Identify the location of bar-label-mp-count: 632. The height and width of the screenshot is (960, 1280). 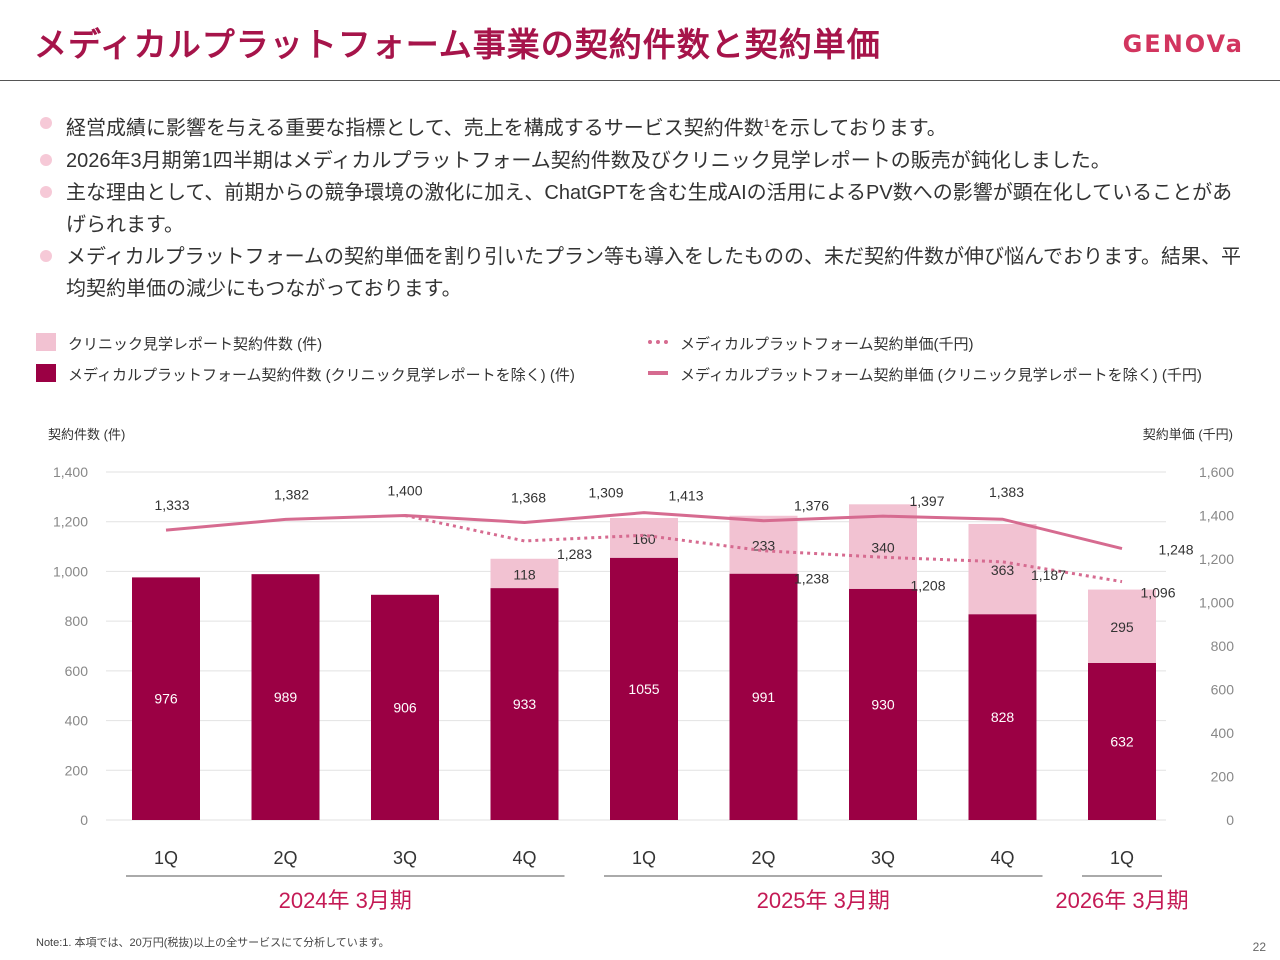
(1122, 741).